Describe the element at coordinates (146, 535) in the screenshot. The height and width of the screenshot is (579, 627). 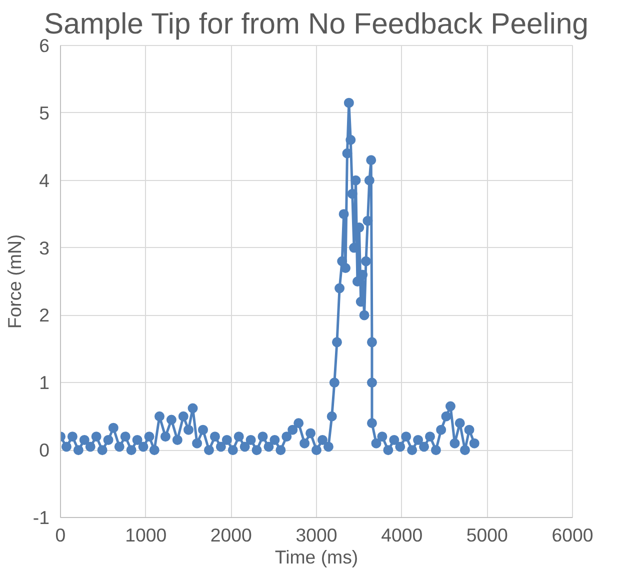
I see `x-tick-label: 1000` at that location.